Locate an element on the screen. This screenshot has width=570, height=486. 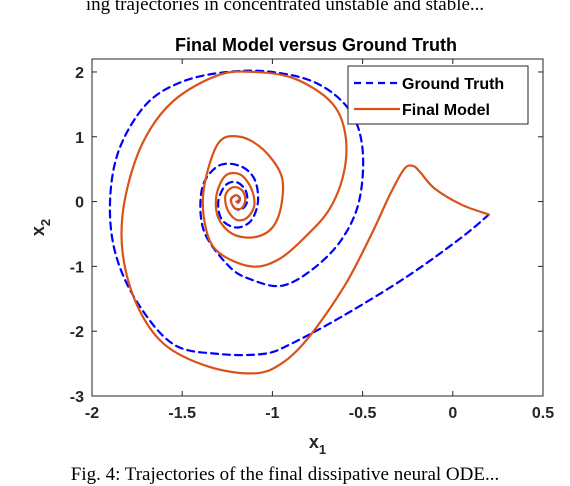
legend-box is located at coordinates (438, 95).